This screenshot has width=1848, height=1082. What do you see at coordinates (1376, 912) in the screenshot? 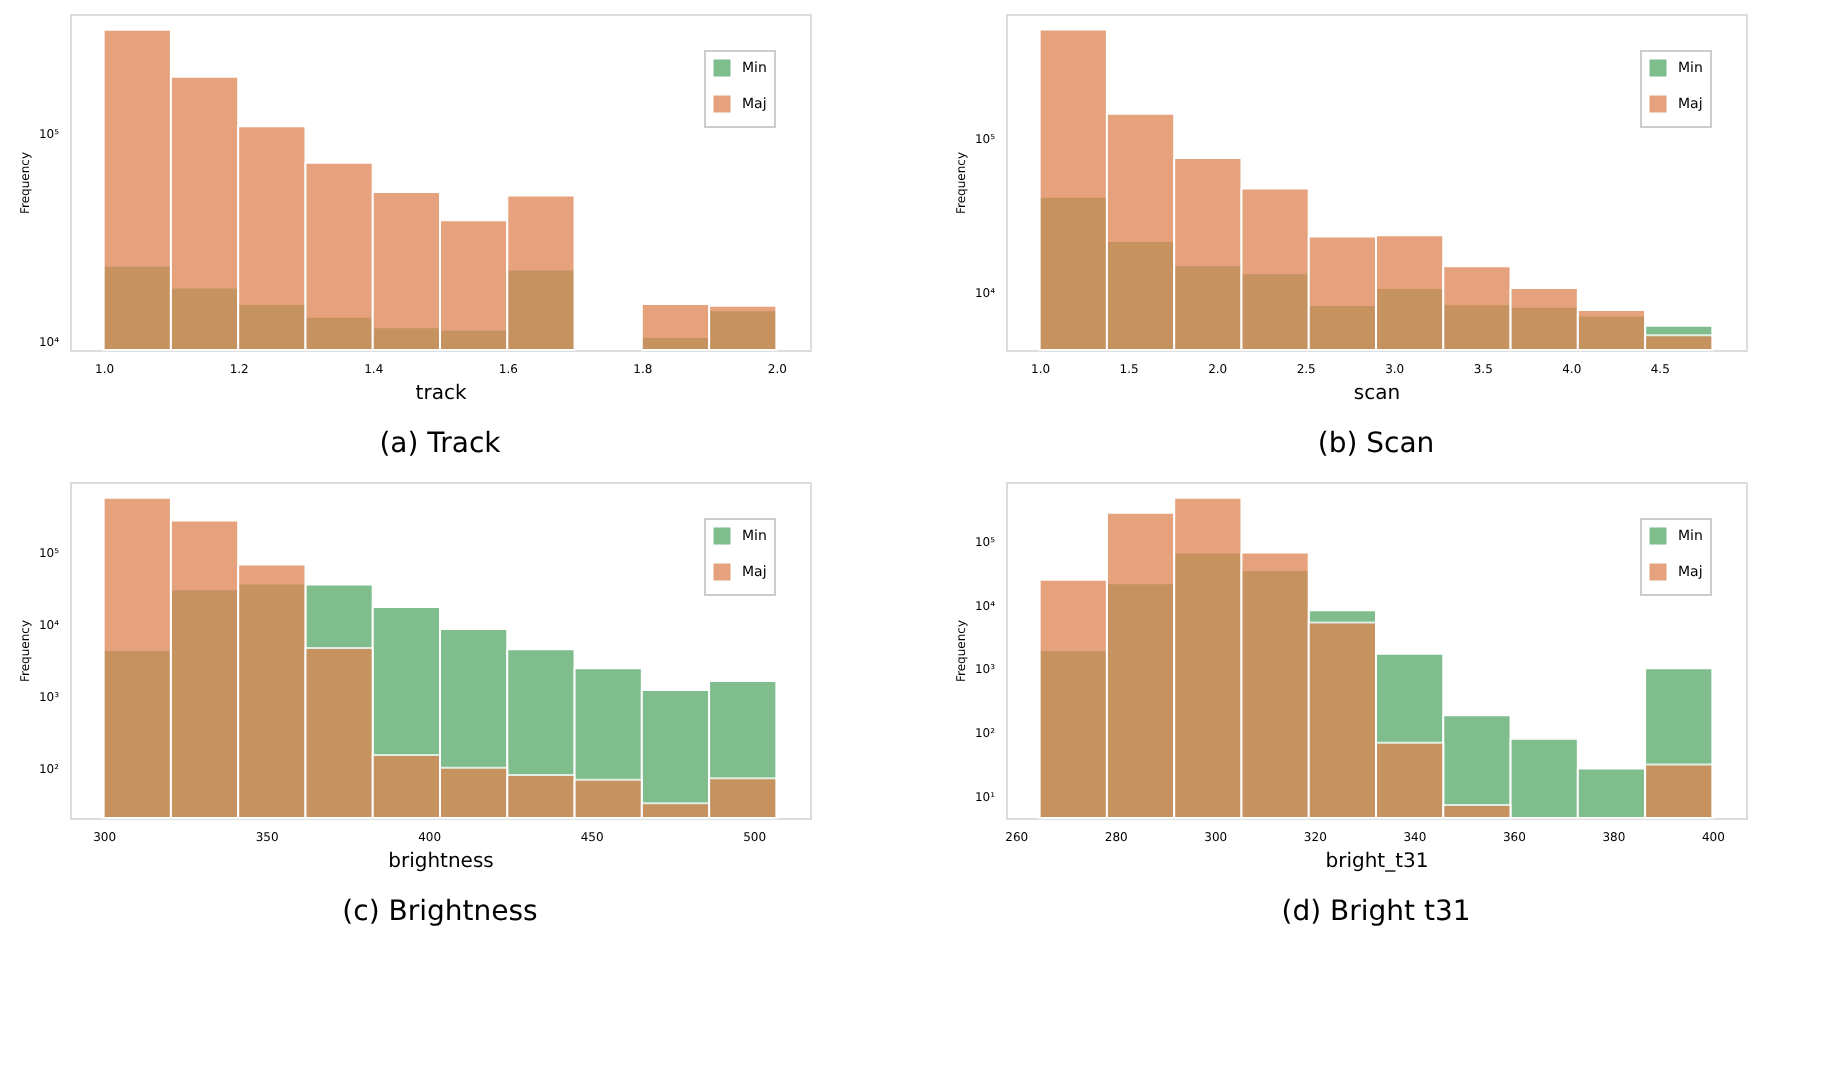
I see `text: (d) Bright t31` at bounding box center [1376, 912].